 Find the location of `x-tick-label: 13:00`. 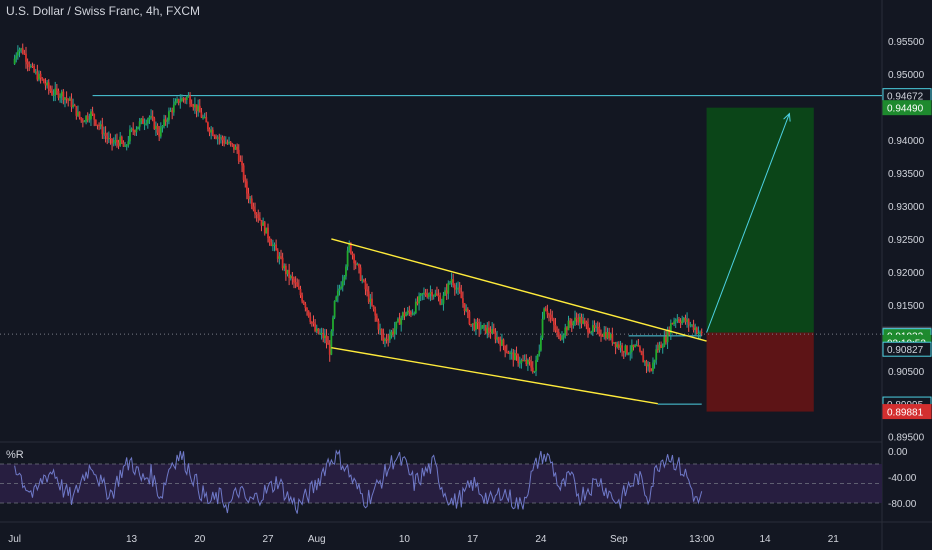

x-tick-label: 13:00 is located at coordinates (701, 539).